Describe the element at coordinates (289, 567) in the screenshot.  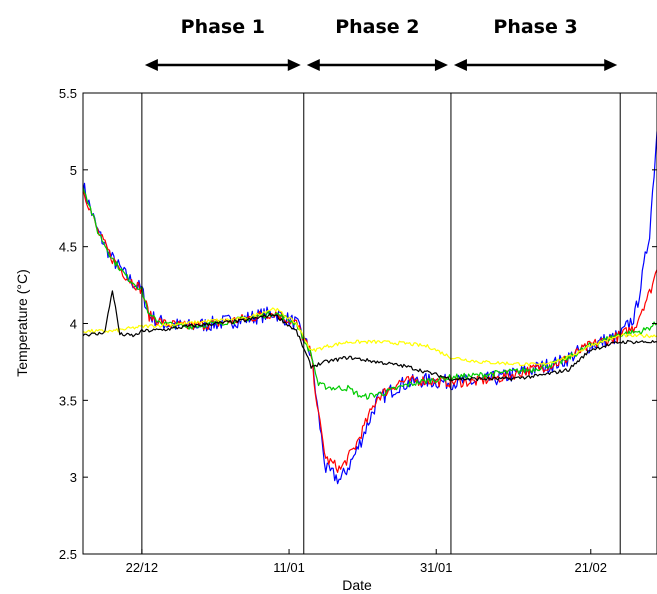
I see `x-tick-label: 11/01` at that location.